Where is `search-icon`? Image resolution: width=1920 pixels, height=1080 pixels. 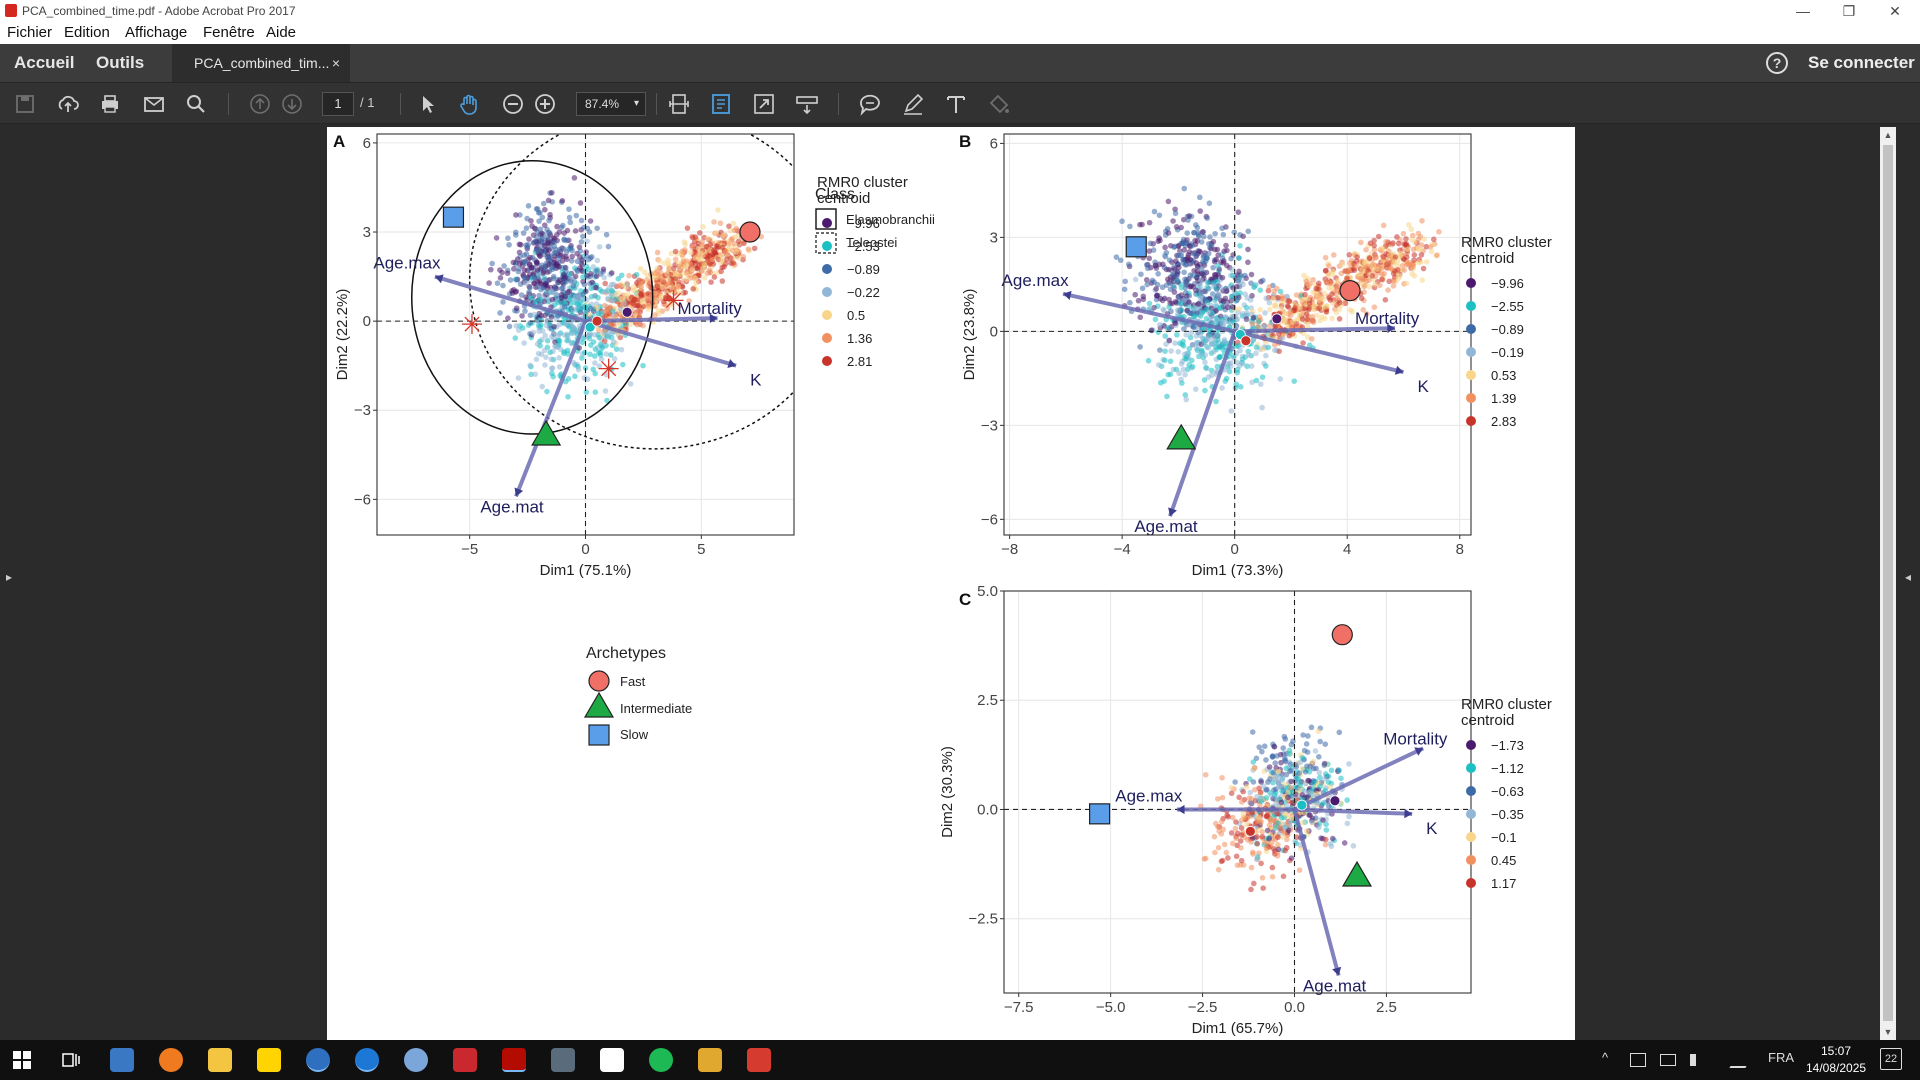 search-icon is located at coordinates (196, 104).